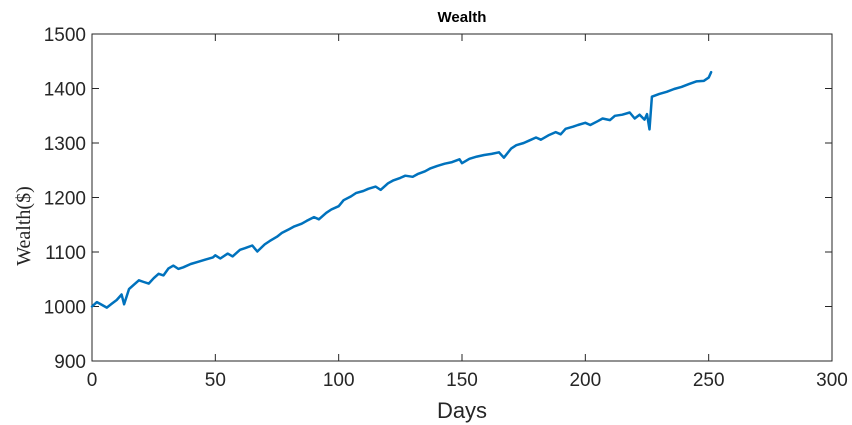 The width and height of the screenshot is (852, 425). What do you see at coordinates (215, 380) in the screenshot?
I see `x-tick-label: 50` at bounding box center [215, 380].